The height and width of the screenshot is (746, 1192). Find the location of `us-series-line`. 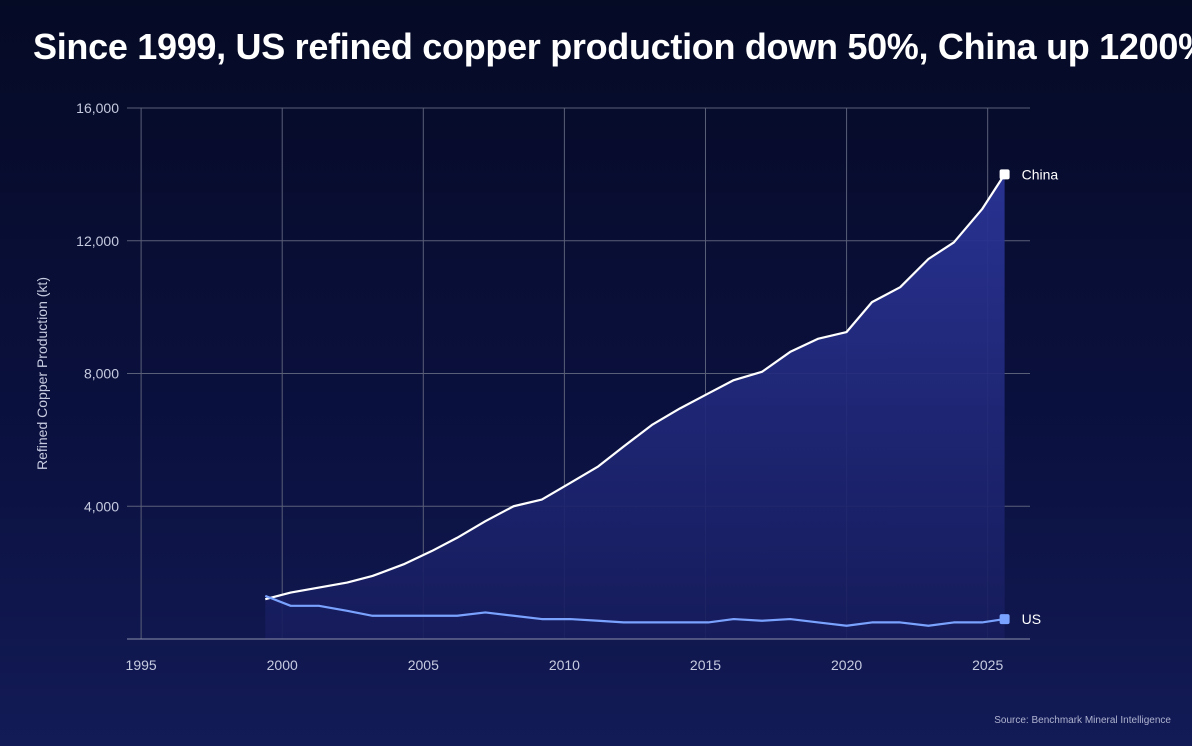

us-series-line is located at coordinates (634, 610).